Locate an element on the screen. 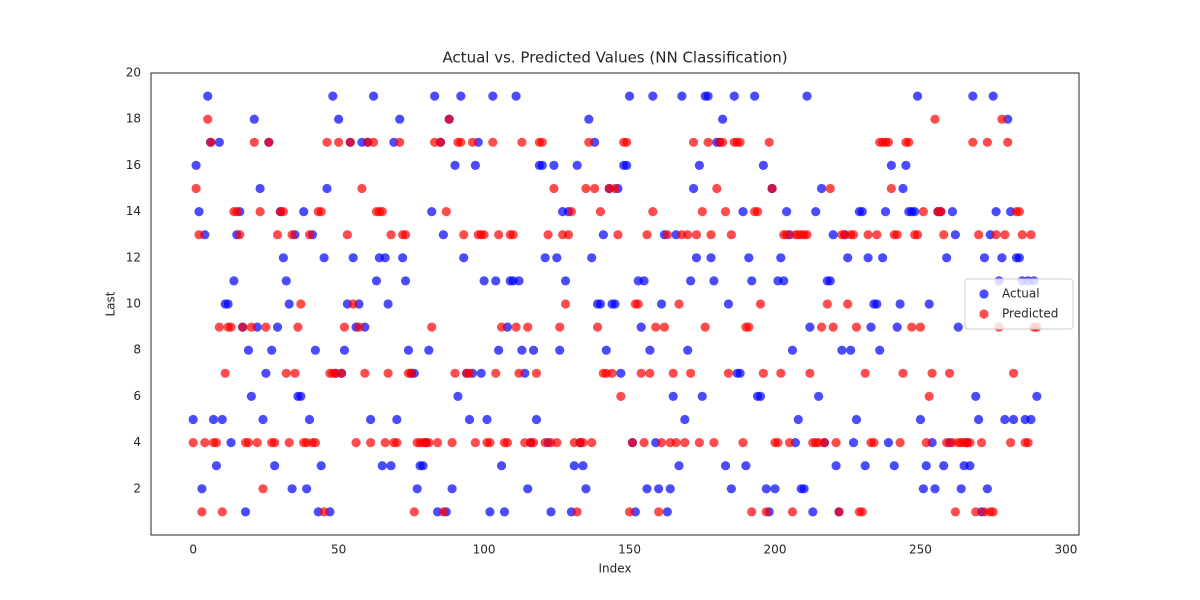 This screenshot has width=1200, height=600. y-tick-label: 16 is located at coordinates (133, 165).